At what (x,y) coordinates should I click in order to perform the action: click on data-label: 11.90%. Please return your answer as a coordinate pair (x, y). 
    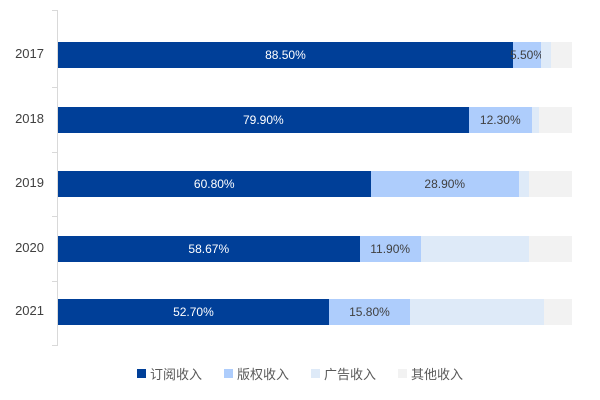
    Looking at the image, I should click on (390, 249).